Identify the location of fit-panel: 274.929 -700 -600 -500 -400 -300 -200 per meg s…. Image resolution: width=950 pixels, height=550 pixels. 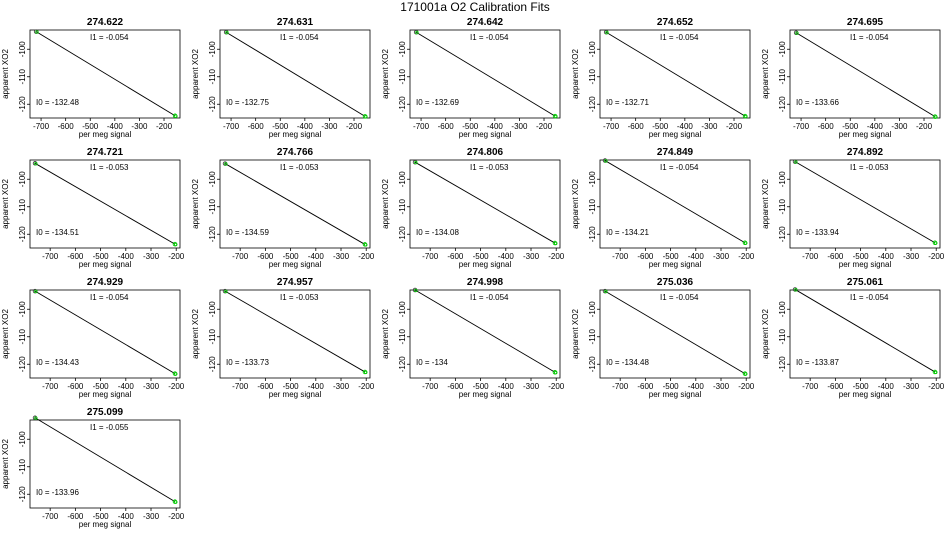
(93, 338).